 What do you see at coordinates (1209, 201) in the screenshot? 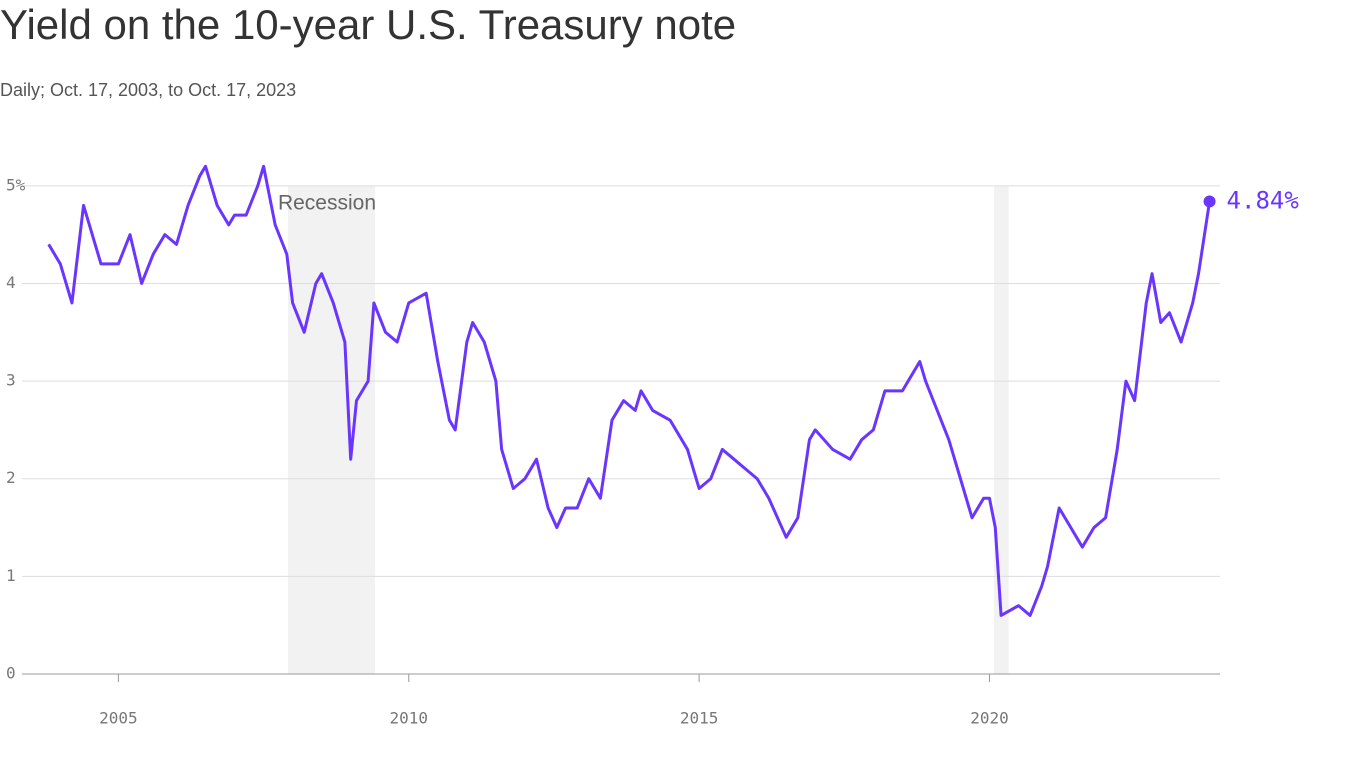
I see `end-dot` at bounding box center [1209, 201].